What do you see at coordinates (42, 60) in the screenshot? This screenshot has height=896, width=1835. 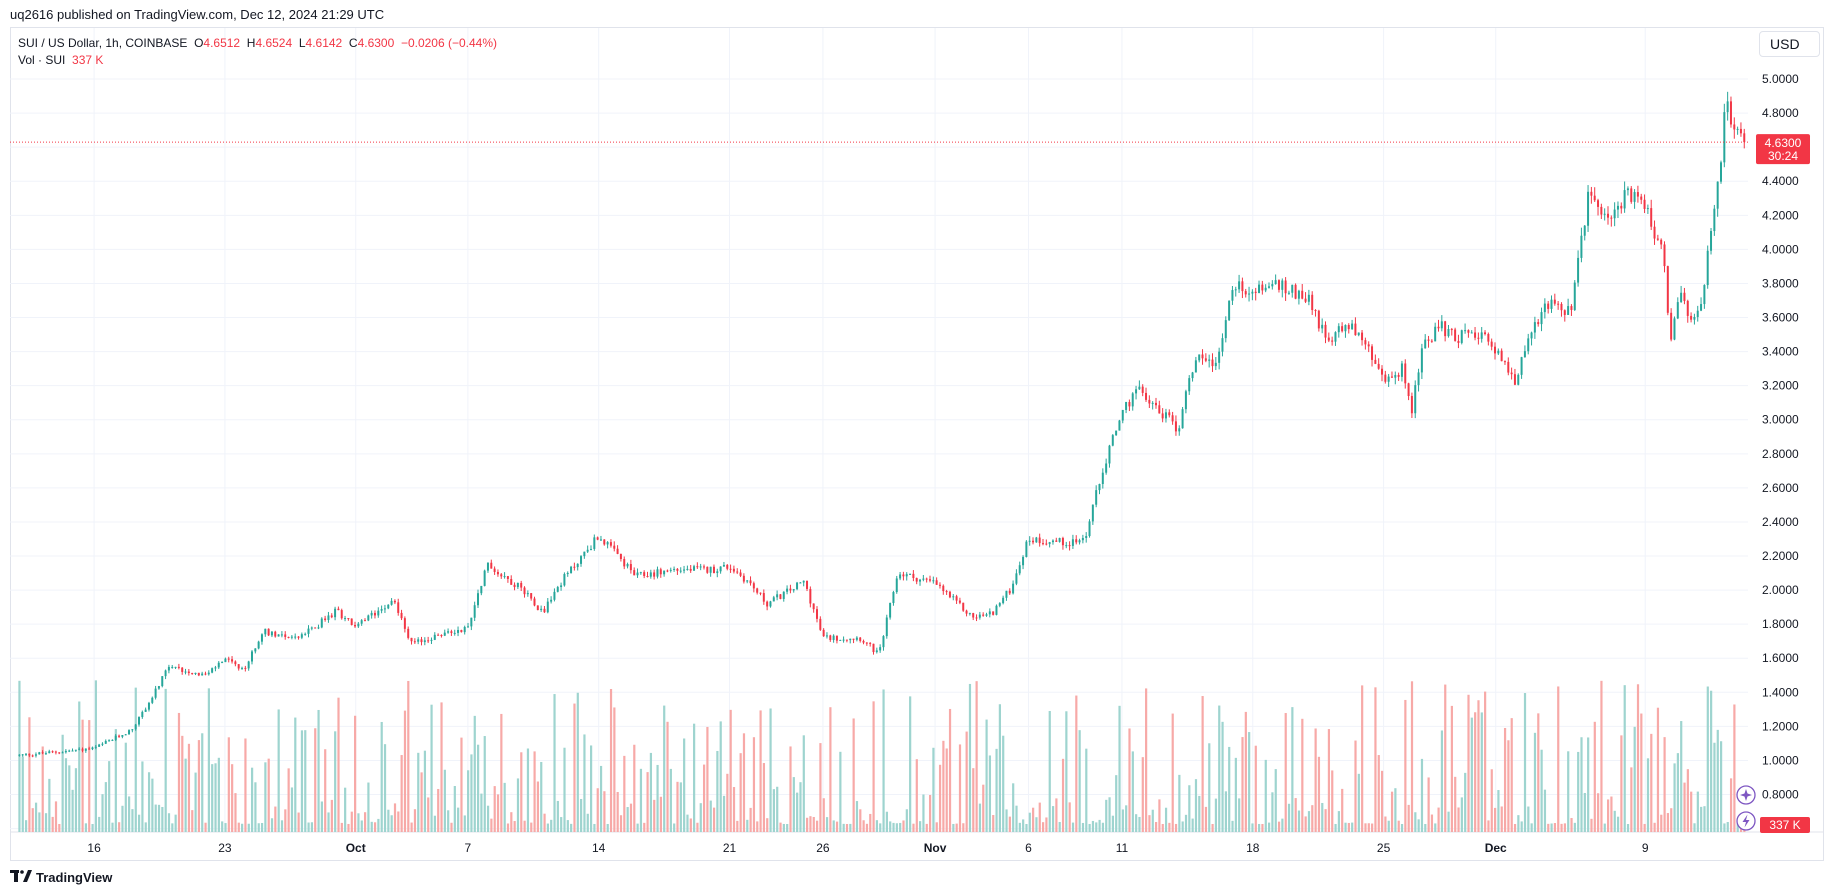 I see `legend-volume-label: Vol · SUI` at bounding box center [42, 60].